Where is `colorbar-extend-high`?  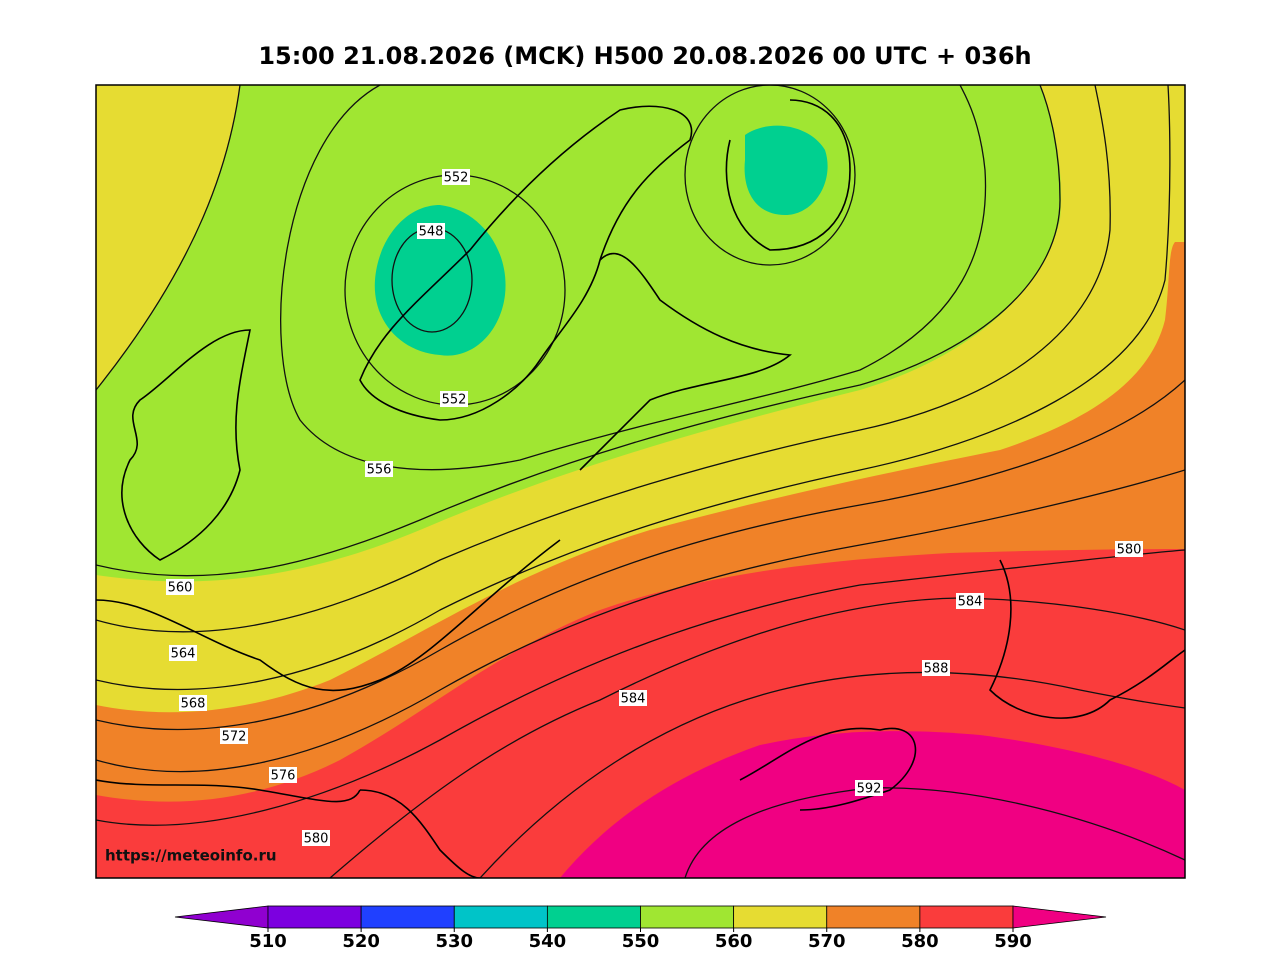
colorbar-extend-high is located at coordinates (1059, 917).